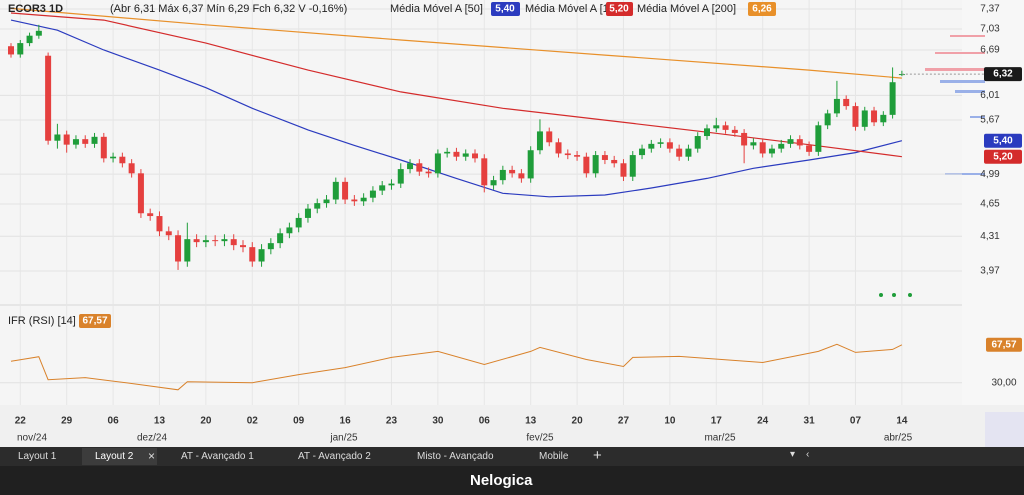  What do you see at coordinates (990, 29) in the screenshot?
I see `y-tick-label: 7,03` at bounding box center [990, 29].